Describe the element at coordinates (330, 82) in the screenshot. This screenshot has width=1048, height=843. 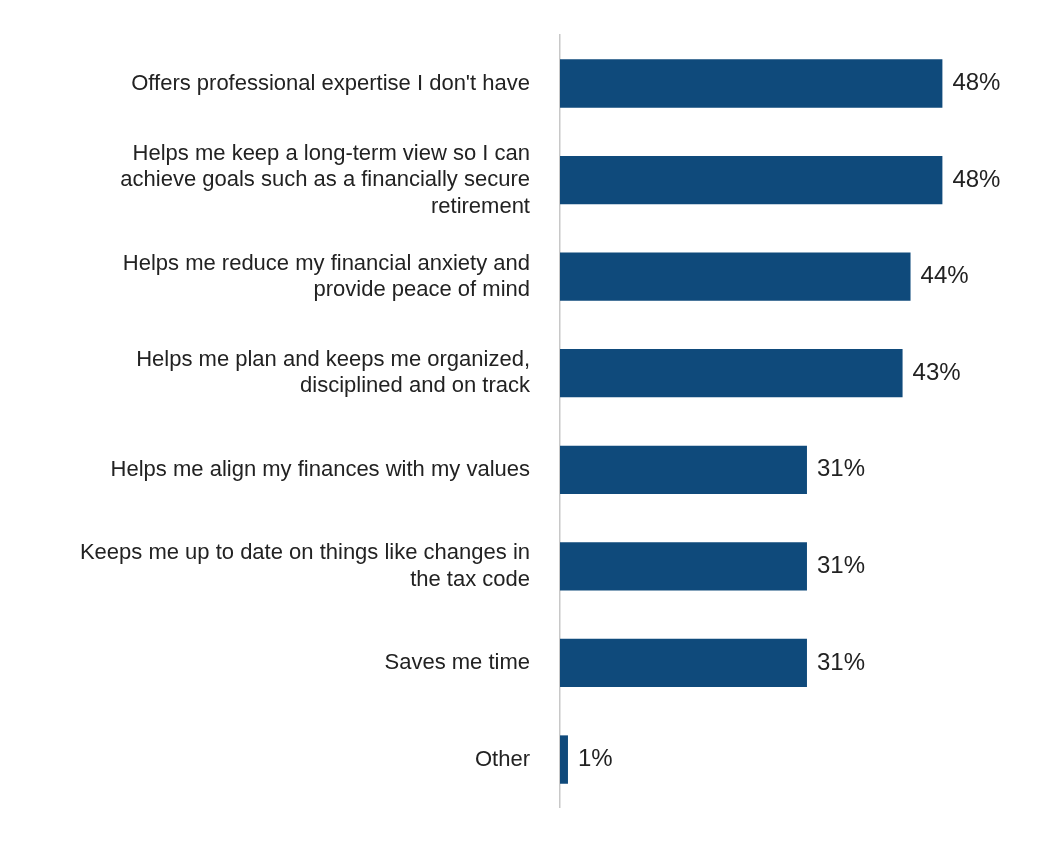
I see `y-tick-label: Offers professional expertise I don't have` at that location.